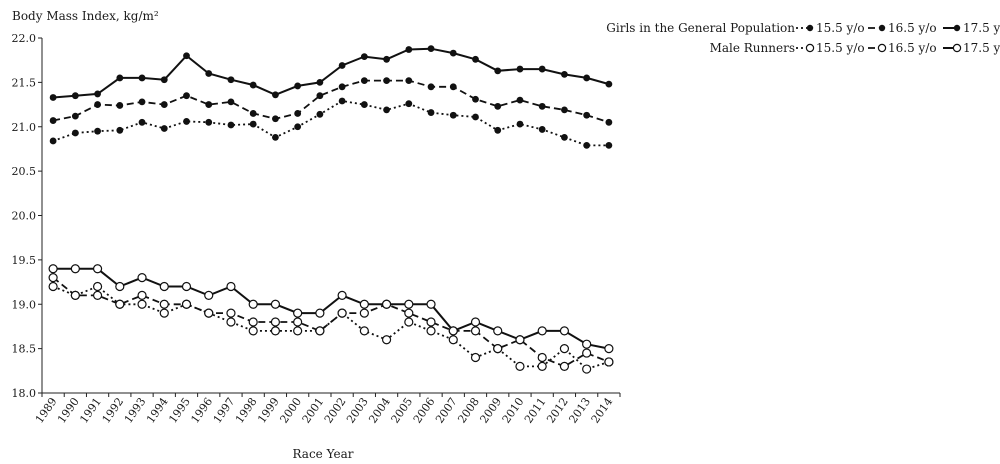 This screenshot has height=464, width=1000. I want to click on legend-item-1: 16.5 y/o, so click(902, 28).